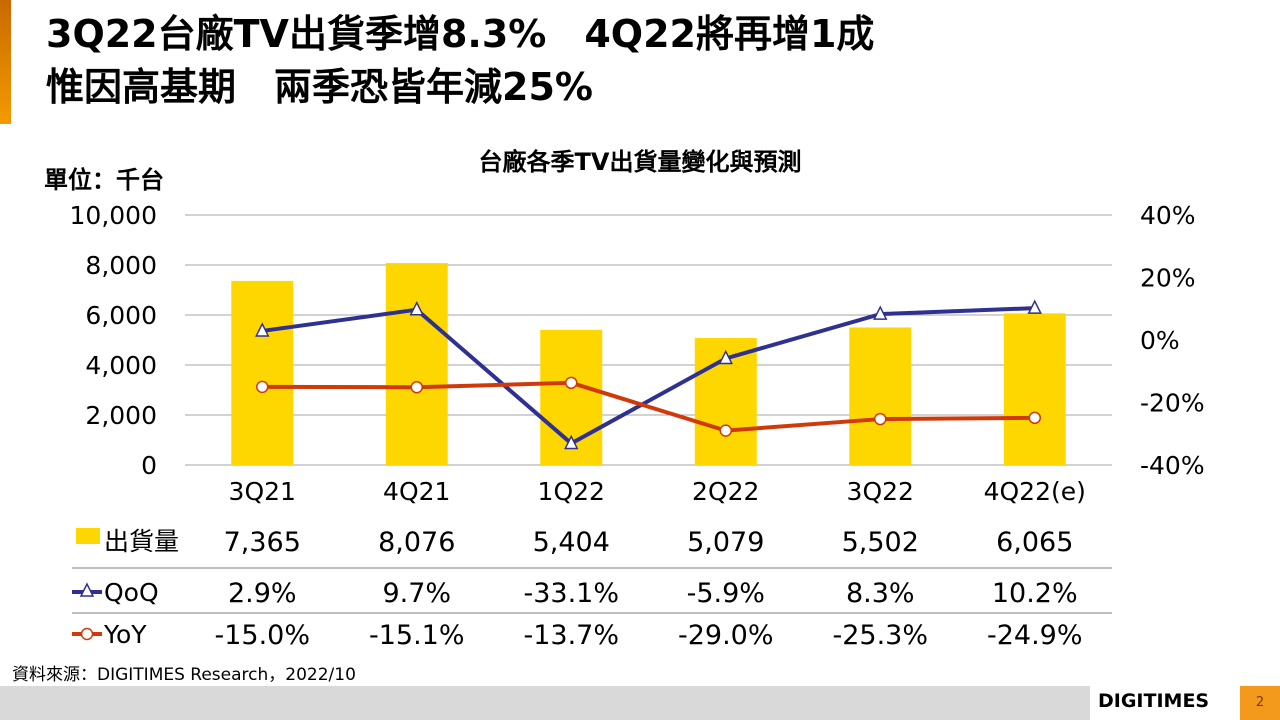  I want to click on digitimes-logo: DIGITIMES, so click(1154, 701).